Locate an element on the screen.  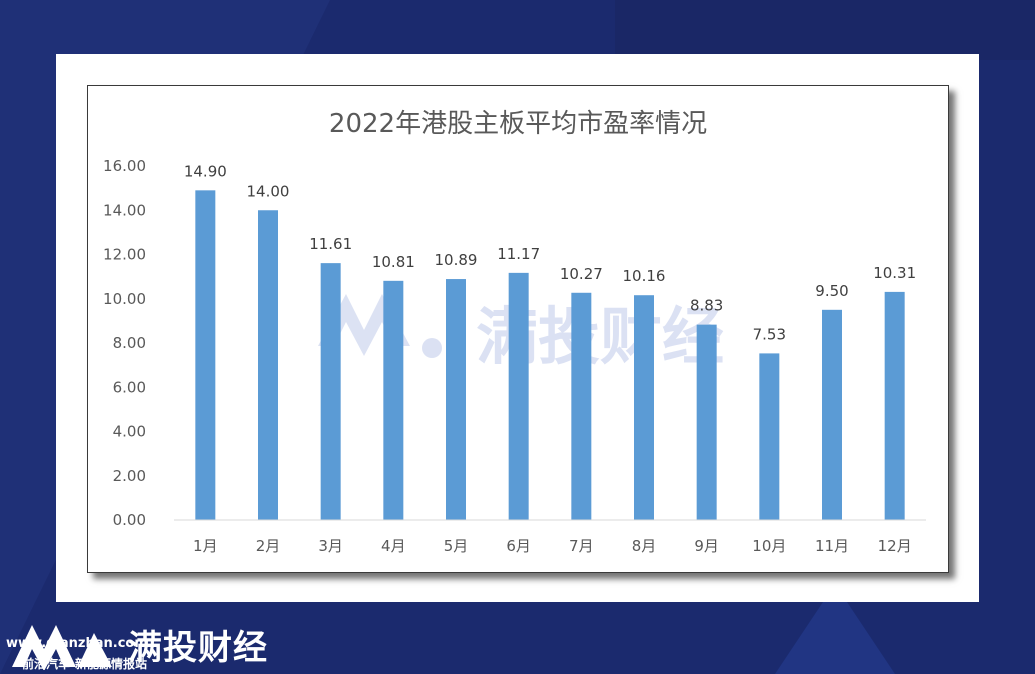
footer-brand: 满投财经 is located at coordinates (198, 648).